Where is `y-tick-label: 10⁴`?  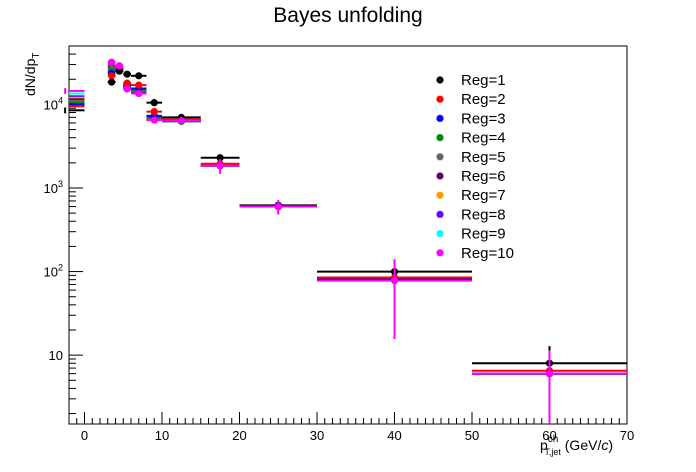 y-tick-label: 10⁴ is located at coordinates (53, 103).